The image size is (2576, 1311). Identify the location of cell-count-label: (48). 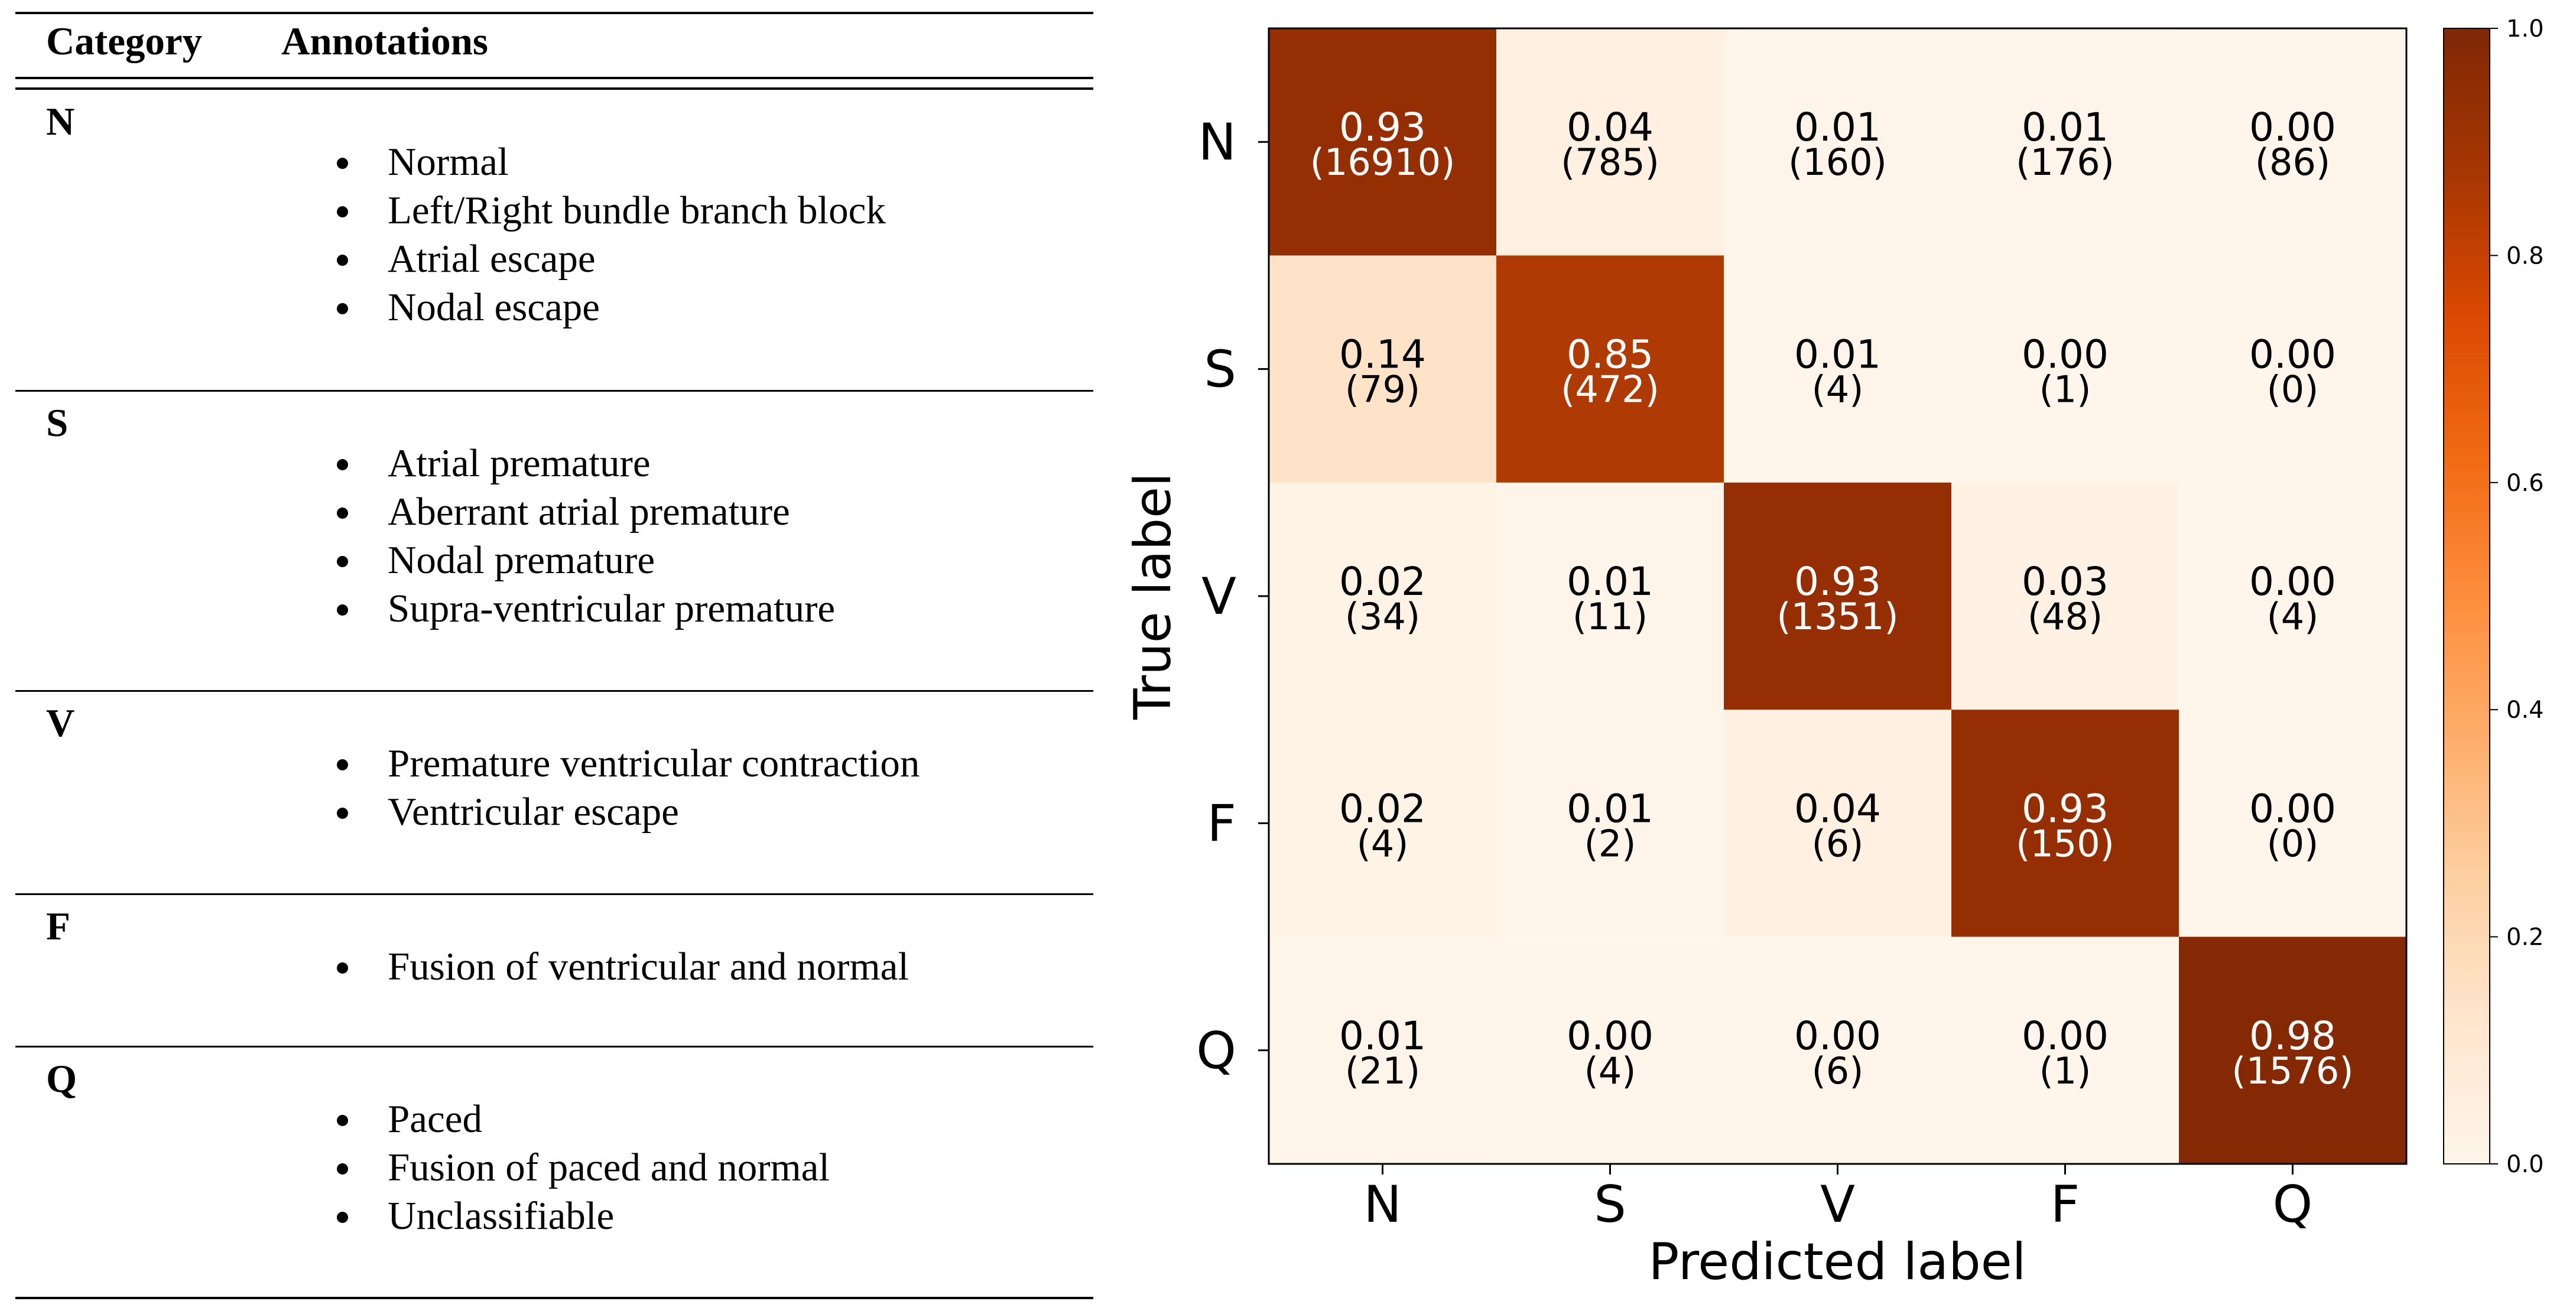
(2065, 617).